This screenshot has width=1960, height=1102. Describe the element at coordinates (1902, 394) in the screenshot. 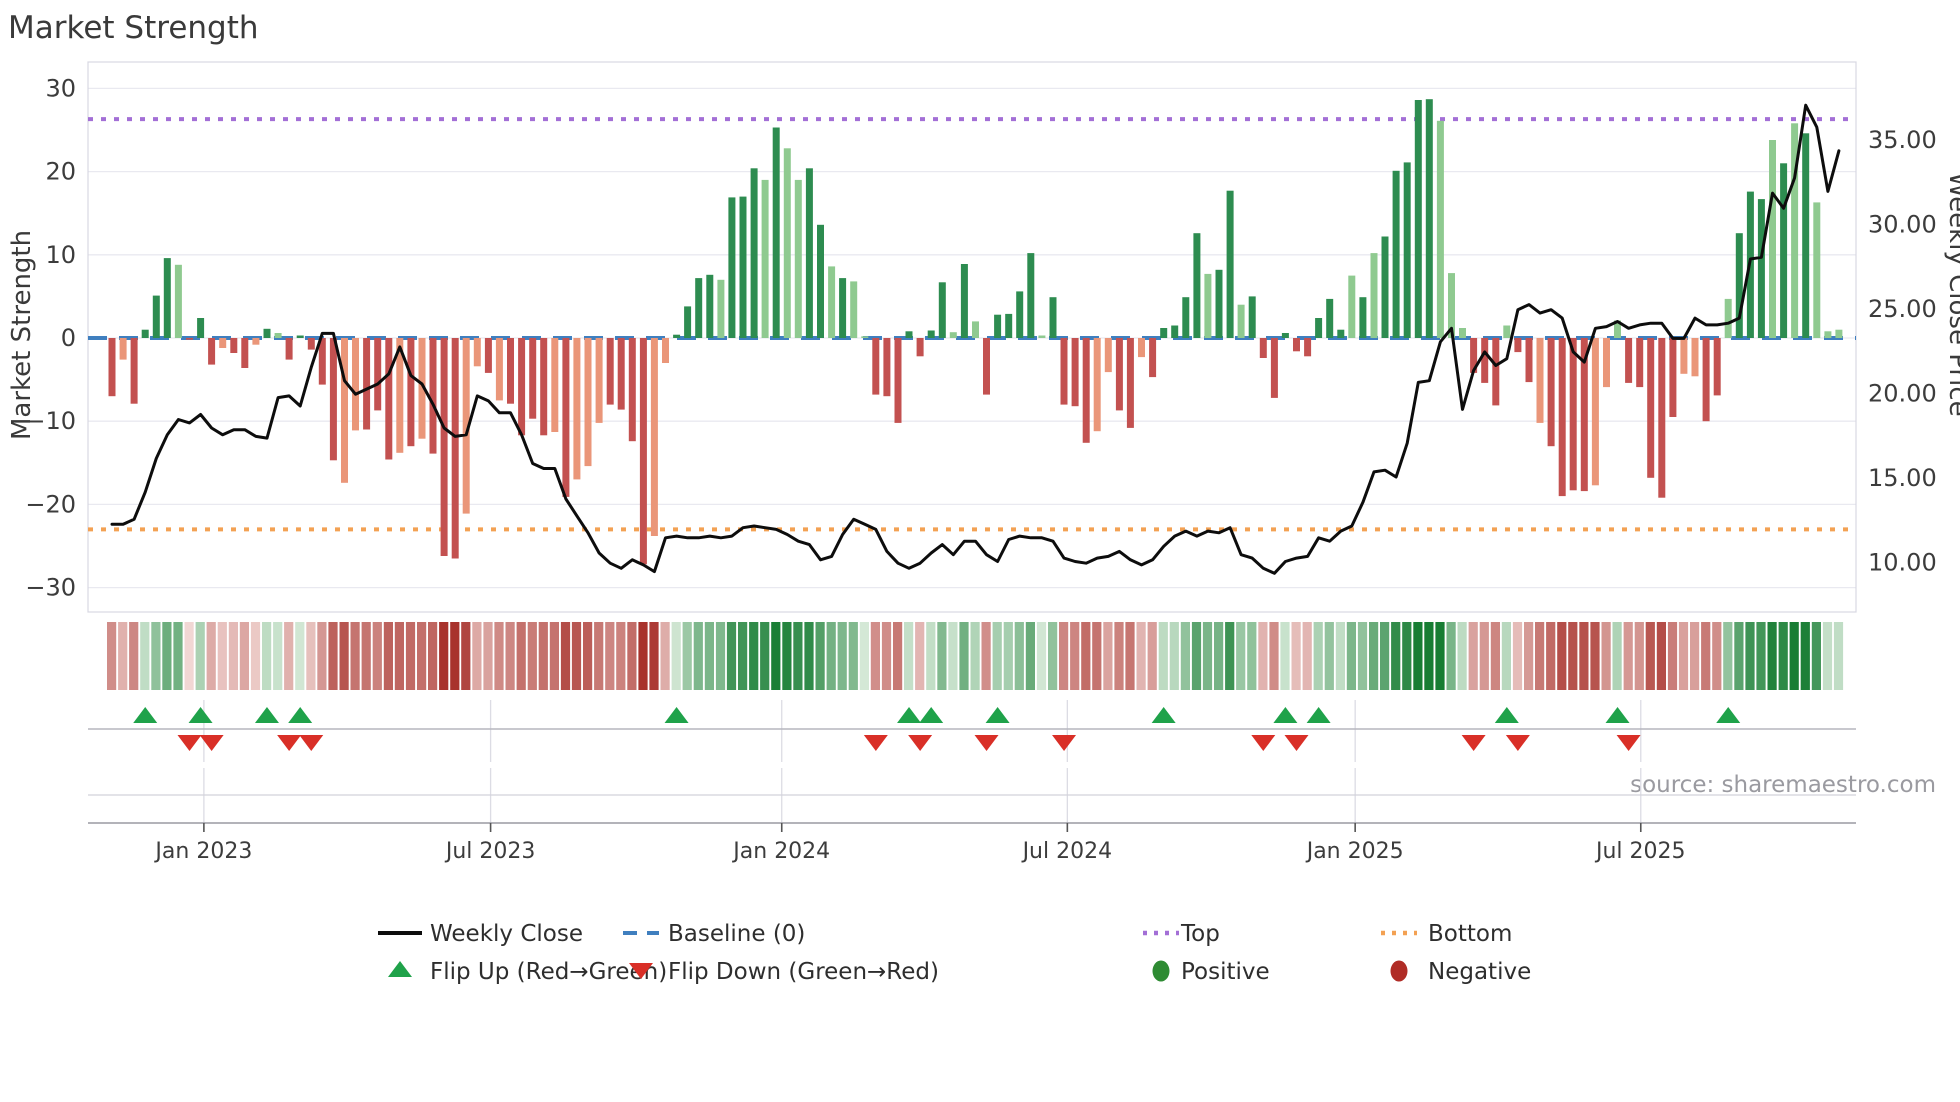

I see `right-tick-label: 20.00` at that location.